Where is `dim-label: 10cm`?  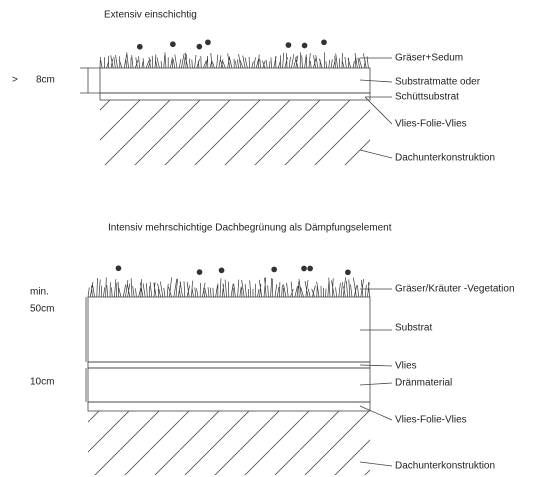
dim-label: 10cm is located at coordinates (42, 382).